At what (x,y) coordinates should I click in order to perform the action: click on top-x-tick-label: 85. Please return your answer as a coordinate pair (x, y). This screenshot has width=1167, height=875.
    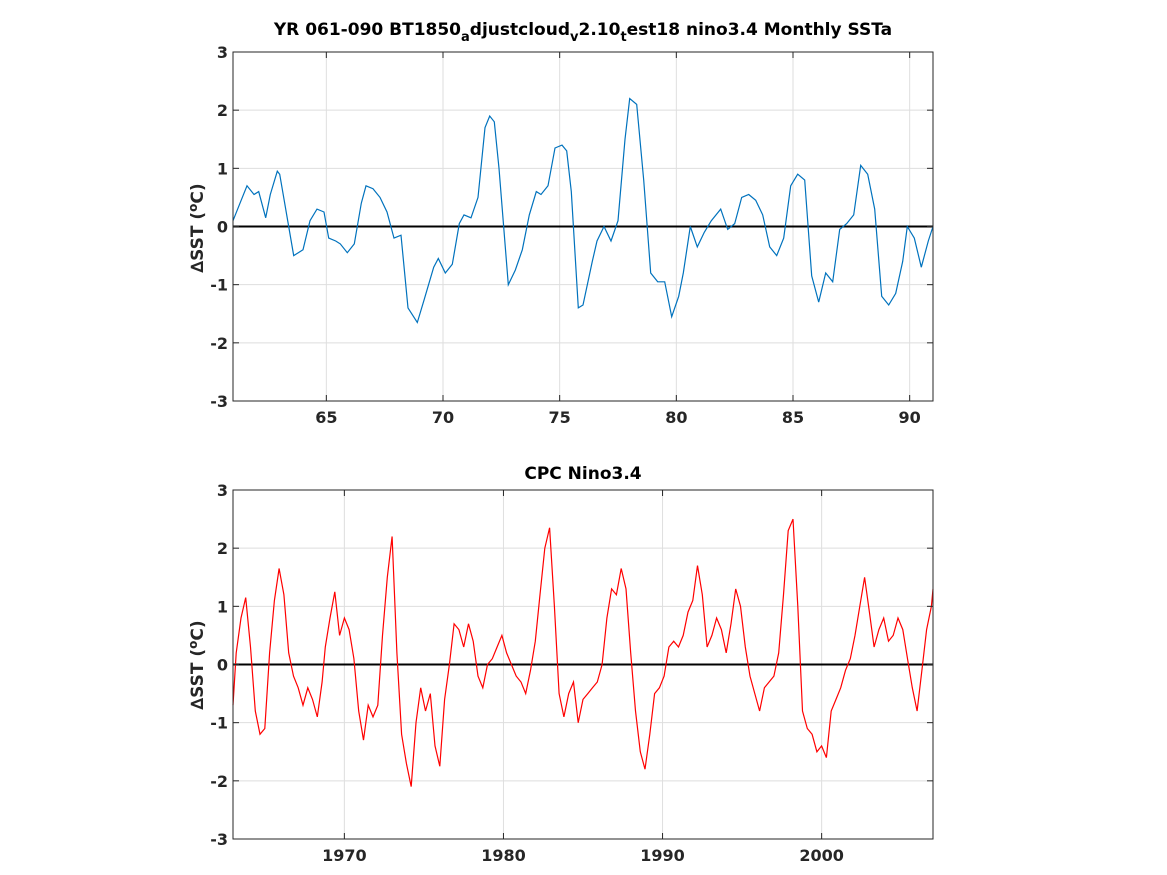
    Looking at the image, I should click on (793, 417).